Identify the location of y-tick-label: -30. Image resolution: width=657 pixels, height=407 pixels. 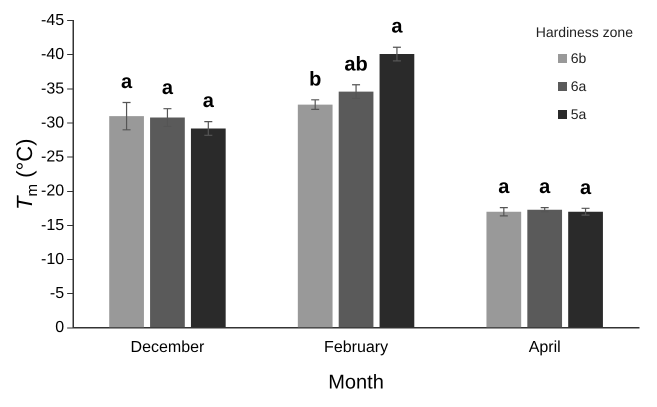
(52, 123).